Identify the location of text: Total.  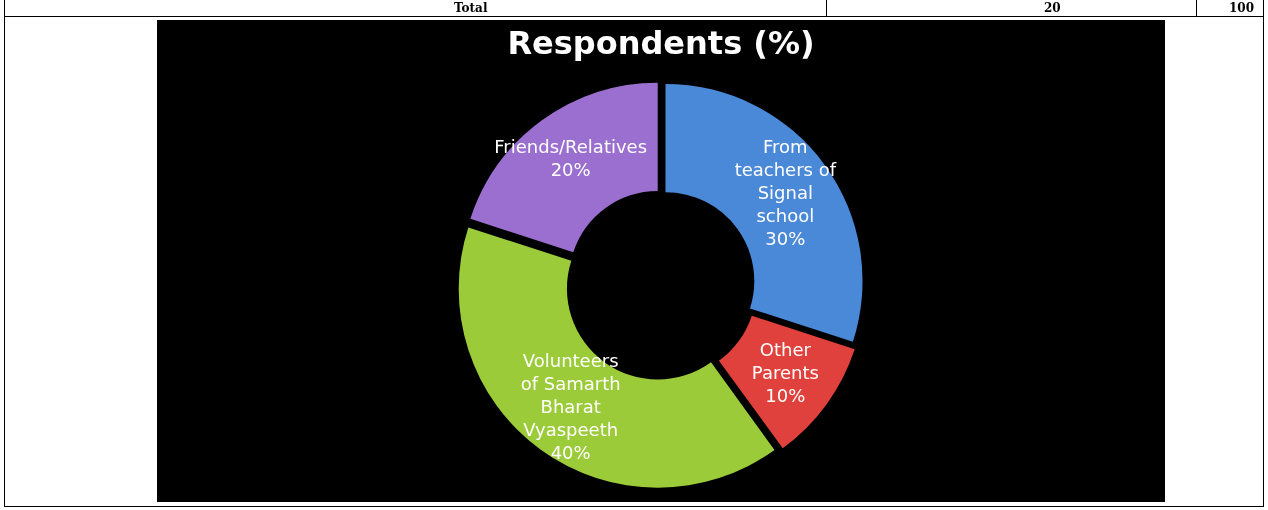
(471, 8).